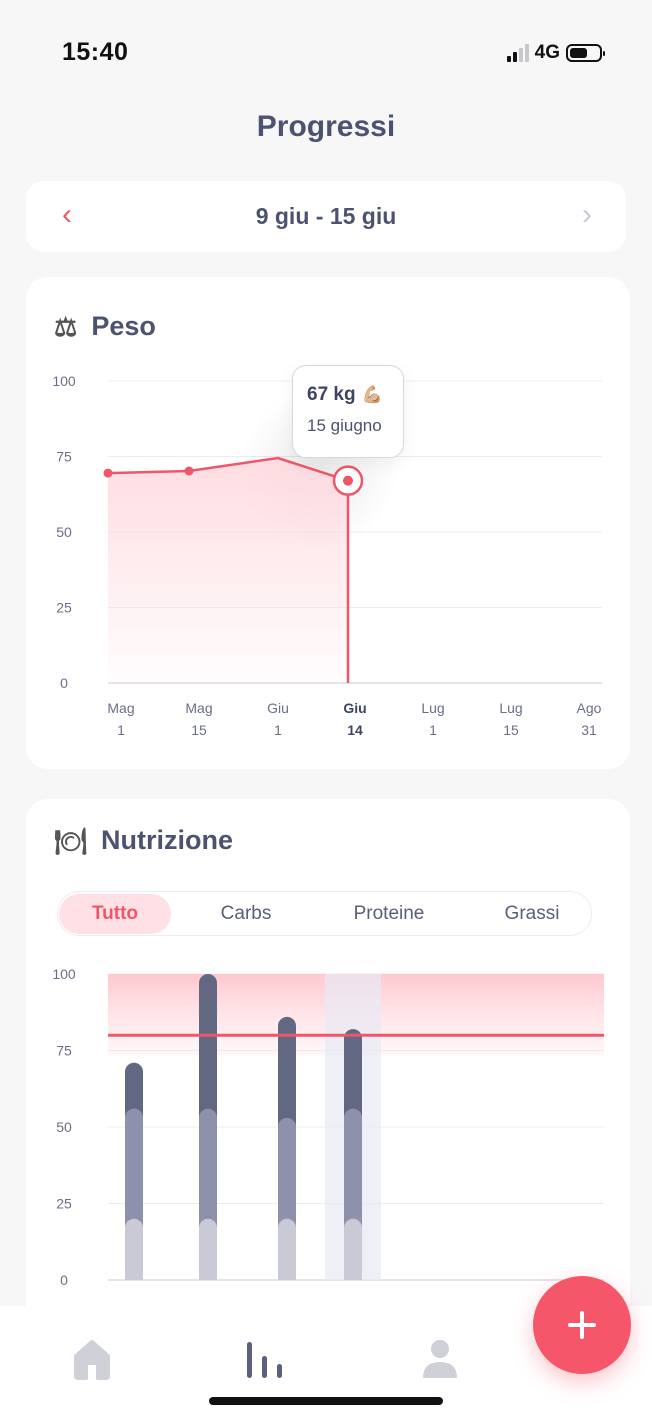  Describe the element at coordinates (115, 913) in the screenshot. I see `tab-tutto: Tutto` at that location.